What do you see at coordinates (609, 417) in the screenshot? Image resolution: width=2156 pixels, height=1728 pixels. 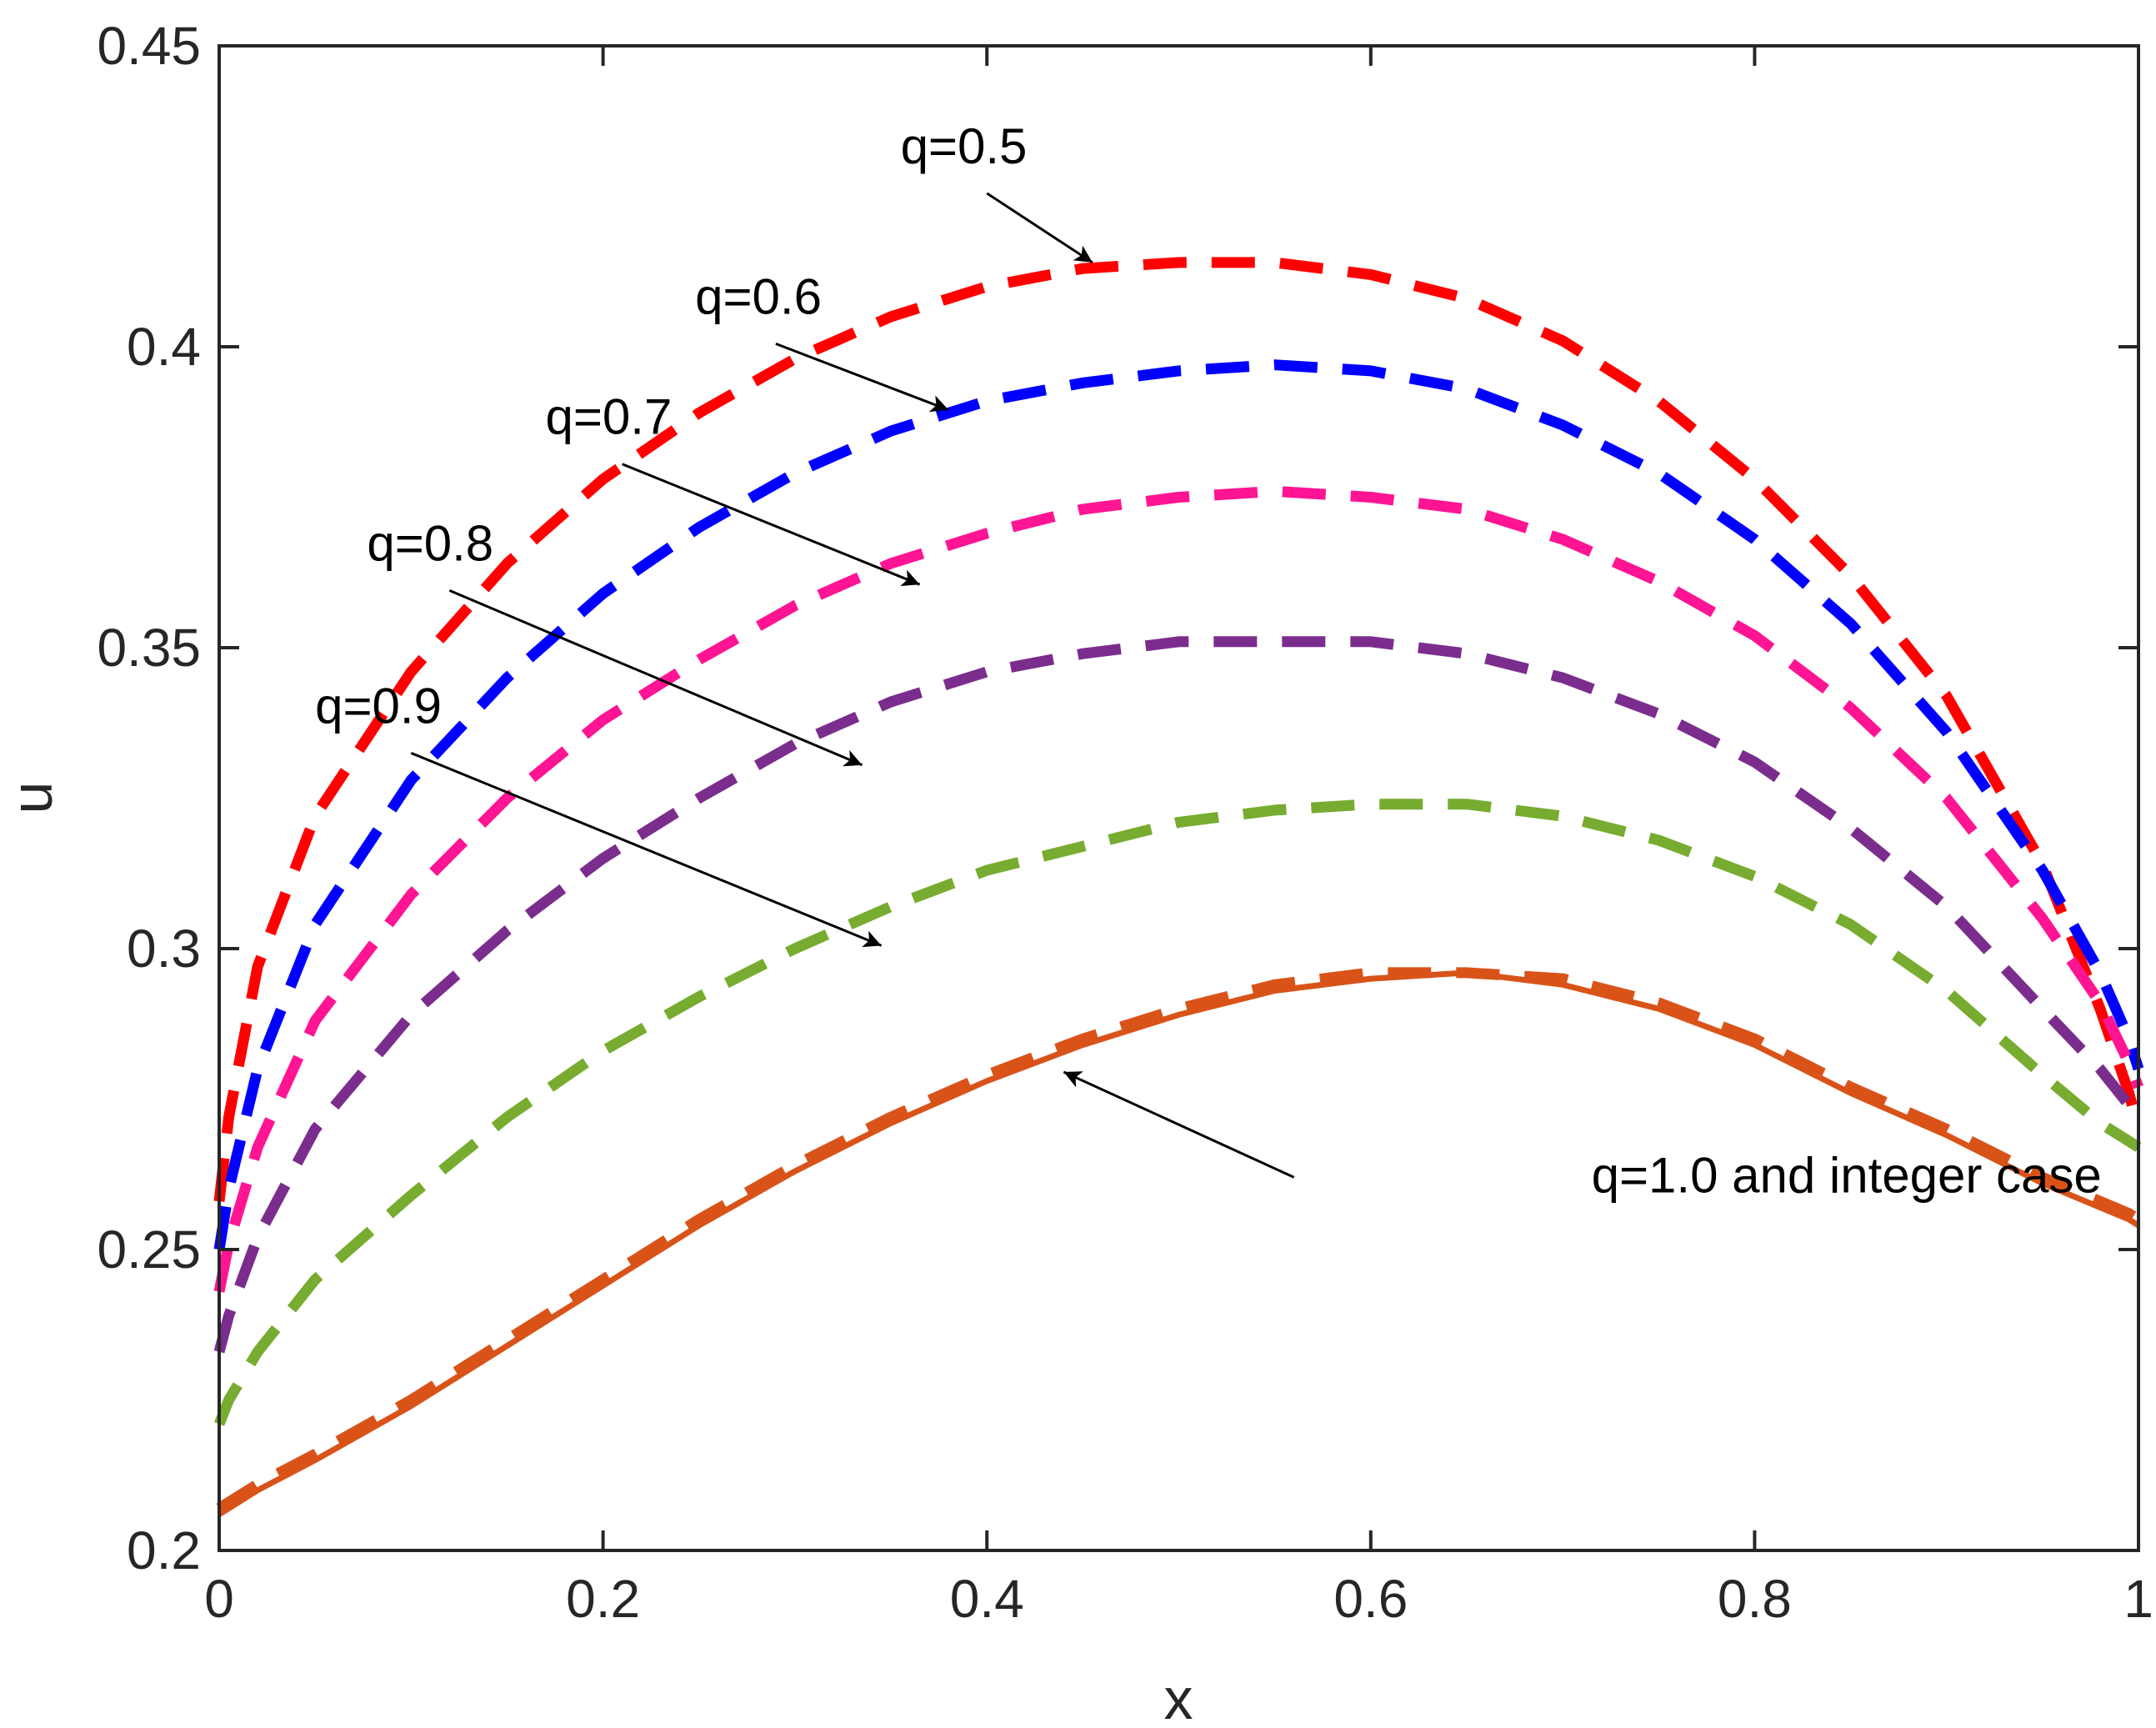 I see `annotation-label-q-0-7: q=0.7` at bounding box center [609, 417].